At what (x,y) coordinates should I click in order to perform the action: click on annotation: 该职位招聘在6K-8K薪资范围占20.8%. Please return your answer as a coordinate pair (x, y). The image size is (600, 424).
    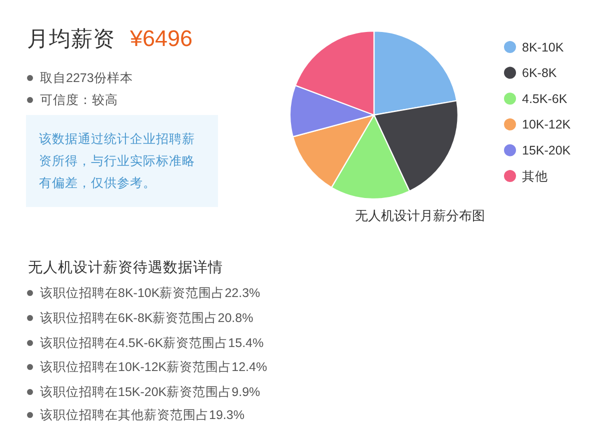
    Looking at the image, I should click on (147, 318).